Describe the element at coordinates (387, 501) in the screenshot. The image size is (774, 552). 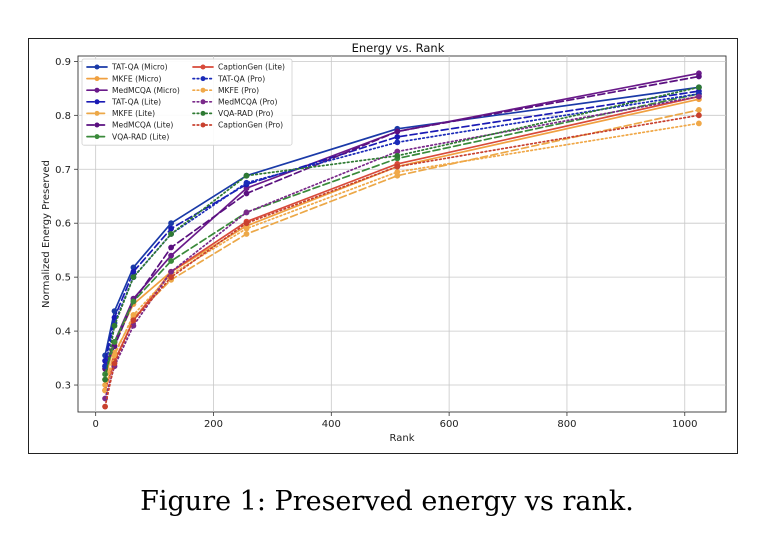
I see `figure-caption: Figure 1: Preserved energy vs rank.` at that location.